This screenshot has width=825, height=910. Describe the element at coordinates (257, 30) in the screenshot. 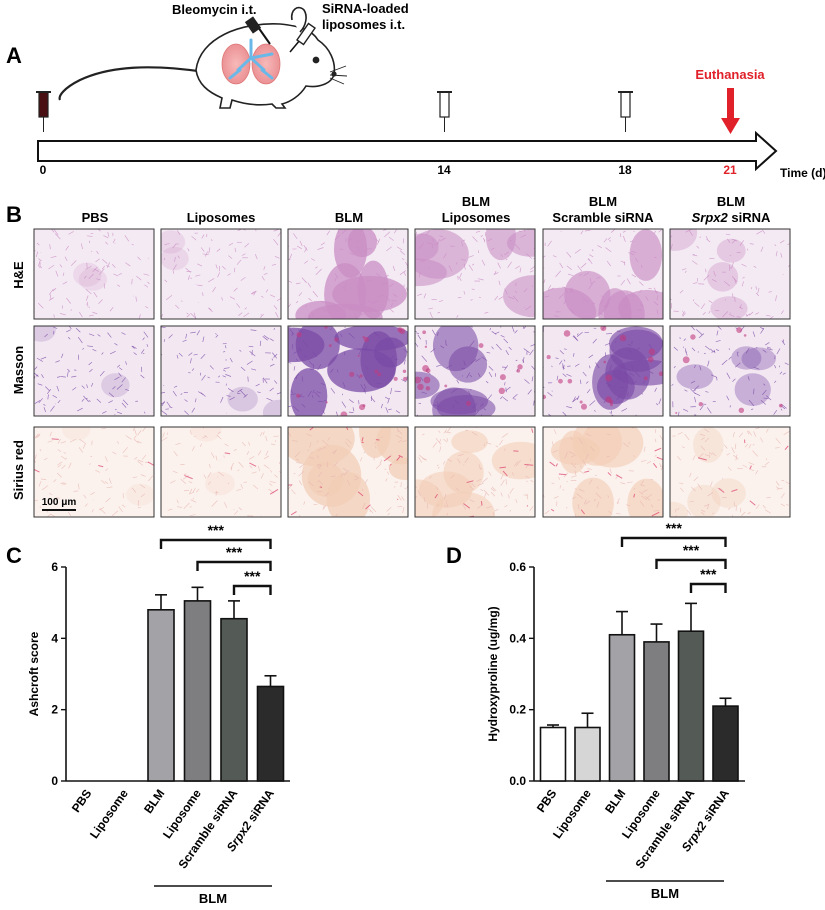

I see `bleomycin-syringe-icon` at that location.